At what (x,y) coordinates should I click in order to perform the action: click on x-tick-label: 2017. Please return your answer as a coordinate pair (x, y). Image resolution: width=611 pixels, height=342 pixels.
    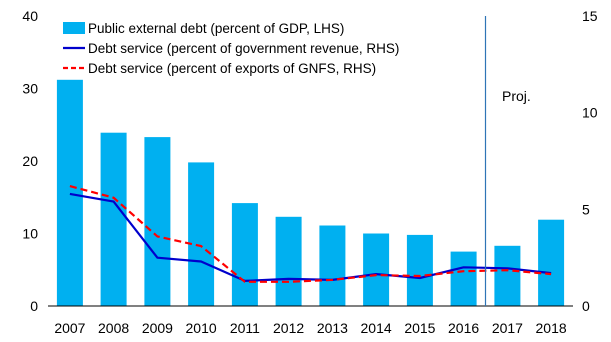
    Looking at the image, I should click on (507, 328).